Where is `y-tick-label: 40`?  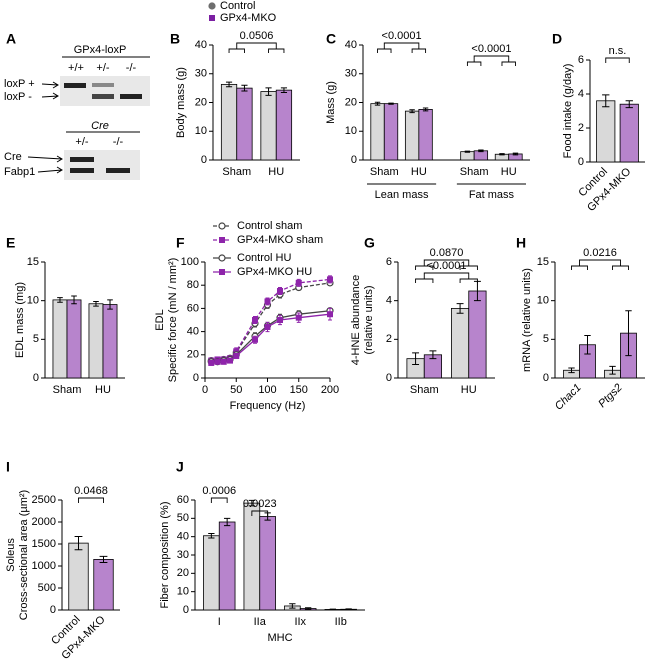 y-tick-label: 40 is located at coordinates (183, 537).